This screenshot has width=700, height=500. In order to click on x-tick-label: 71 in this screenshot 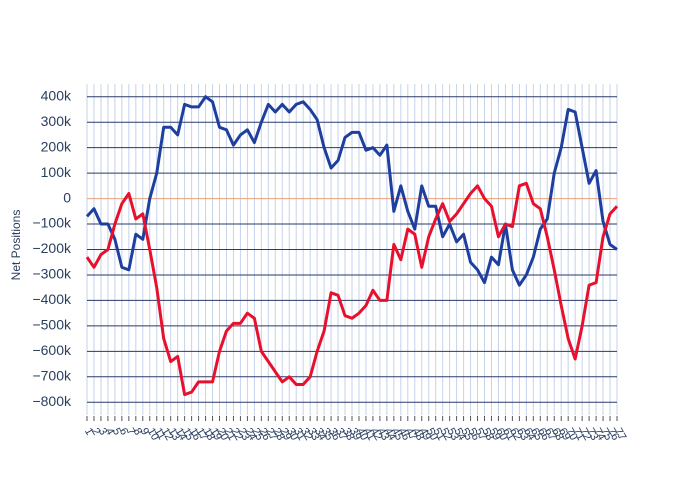, I will do `click(578, 434)`.